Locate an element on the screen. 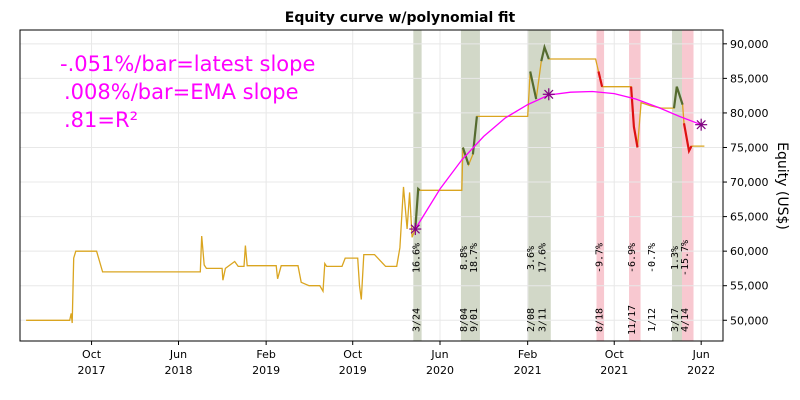 The image size is (800, 400). y-tick-label: 65,000 is located at coordinates (749, 217).